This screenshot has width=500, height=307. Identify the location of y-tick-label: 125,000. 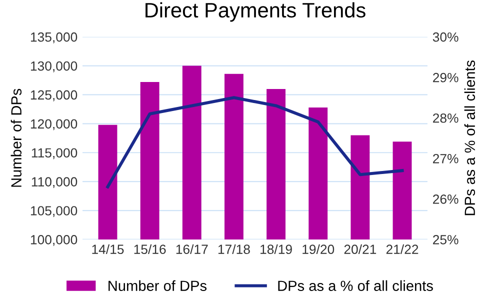
(54, 96).